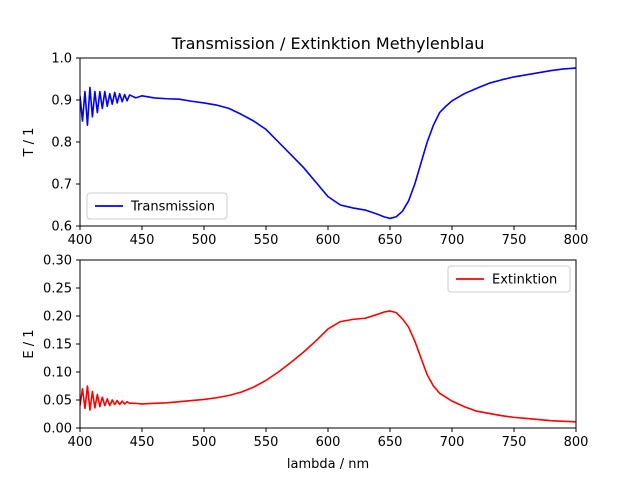  Describe the element at coordinates (524, 280) in the screenshot. I see `legend-label: Extinktion` at that location.